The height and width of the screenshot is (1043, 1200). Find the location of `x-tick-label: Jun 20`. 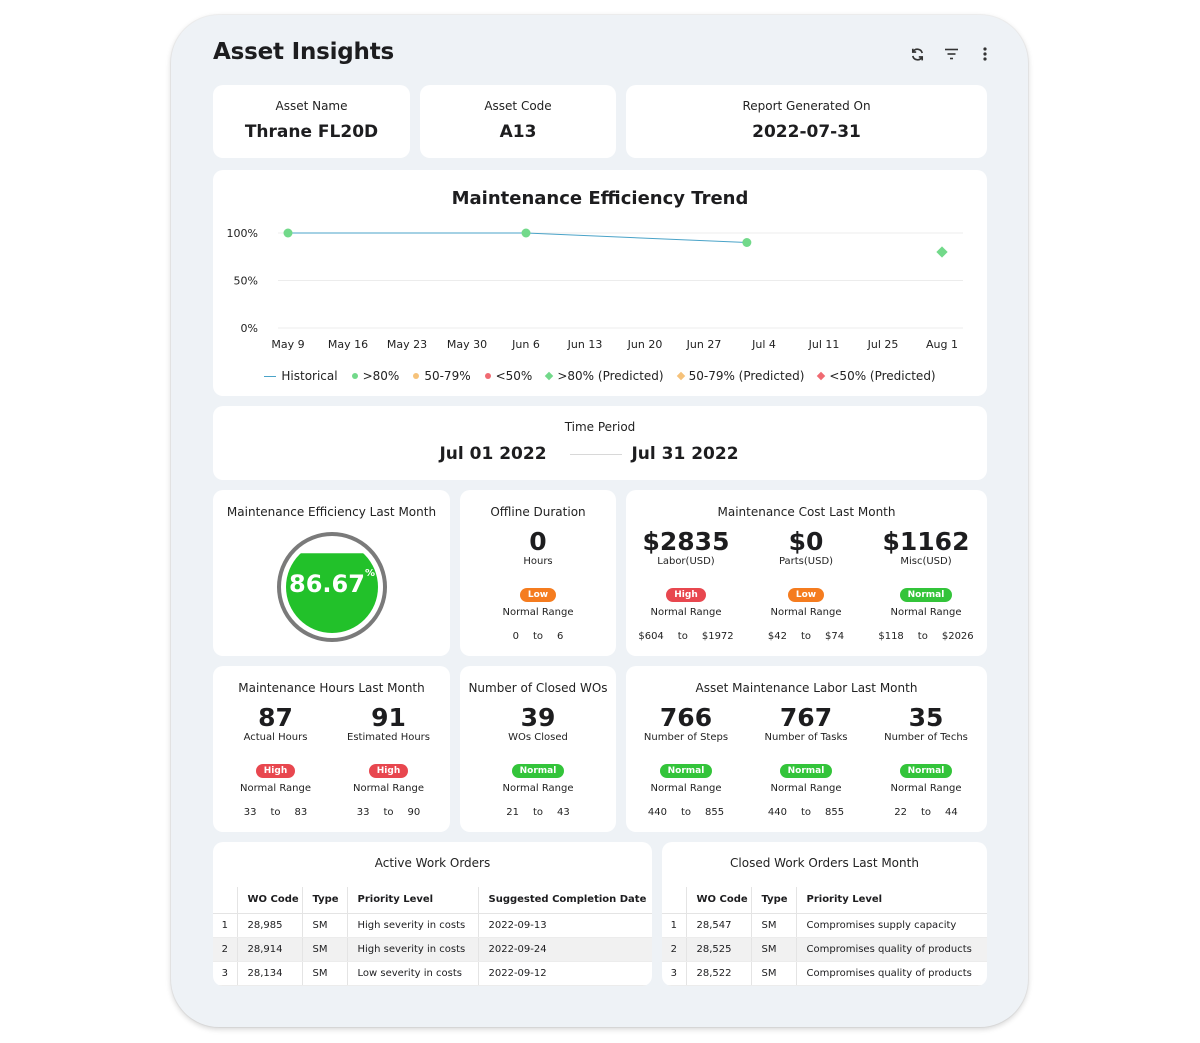

x-tick-label: Jun 20 is located at coordinates (645, 344).